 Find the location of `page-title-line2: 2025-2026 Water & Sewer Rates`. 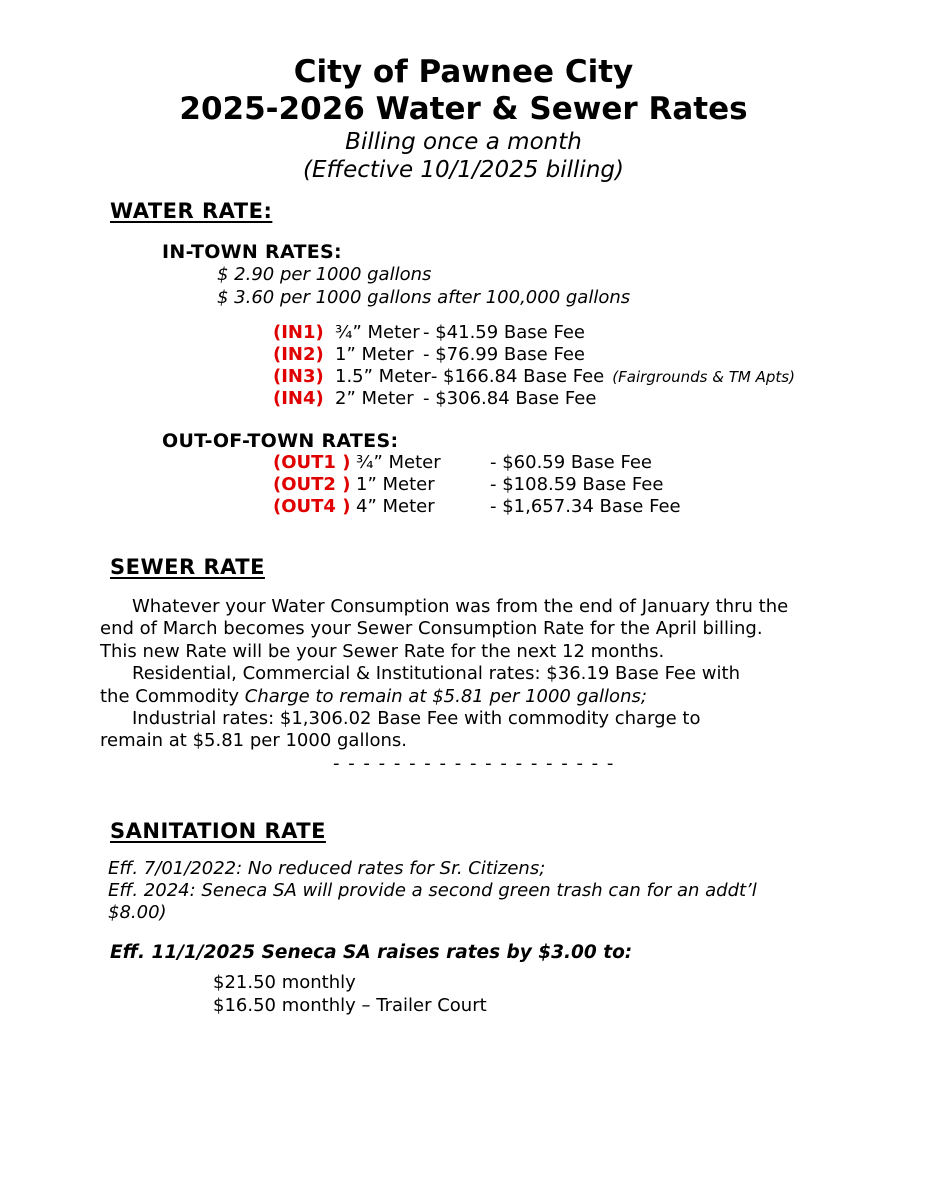

page-title-line2: 2025-2026 Water & Sewer Rates is located at coordinates (463, 109).